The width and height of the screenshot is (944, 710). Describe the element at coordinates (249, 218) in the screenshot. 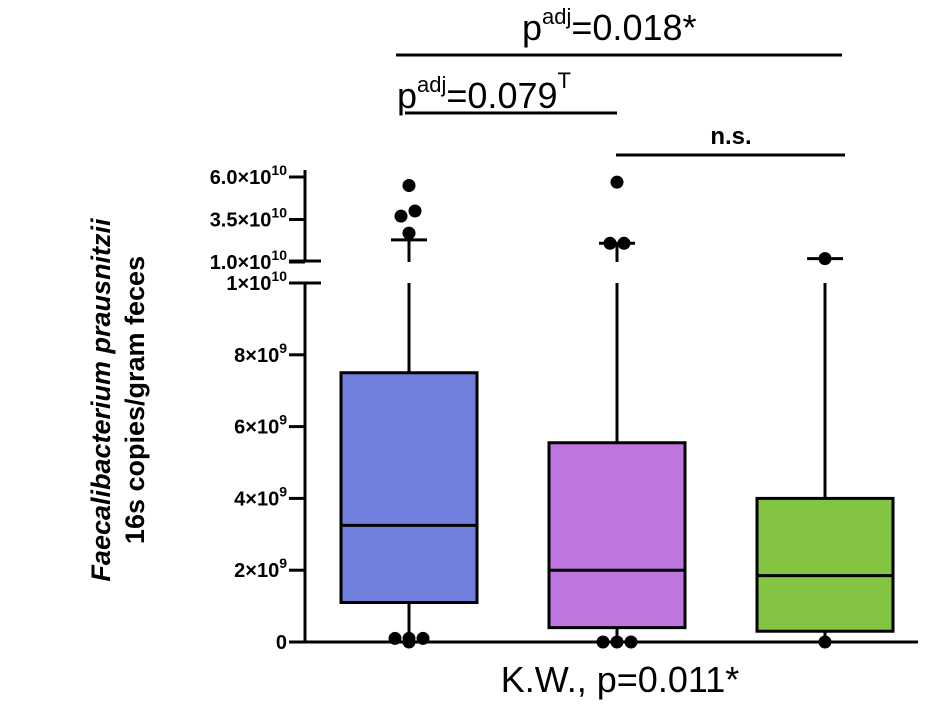

I see `y-tick-label-upper-1: 3.5×10¹⁰` at that location.